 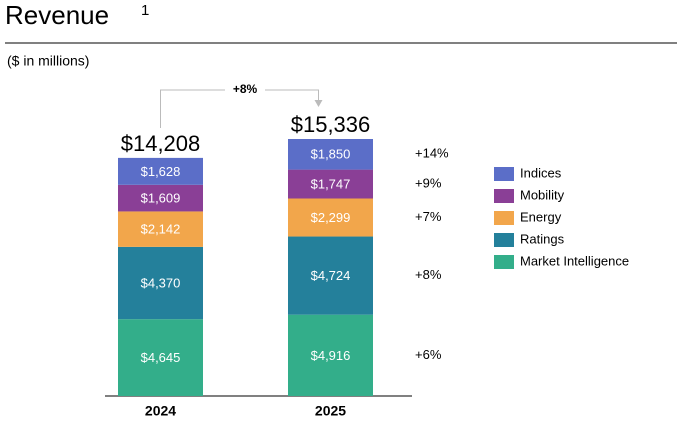 What do you see at coordinates (432, 153) in the screenshot?
I see `segment-change: +14%` at bounding box center [432, 153].